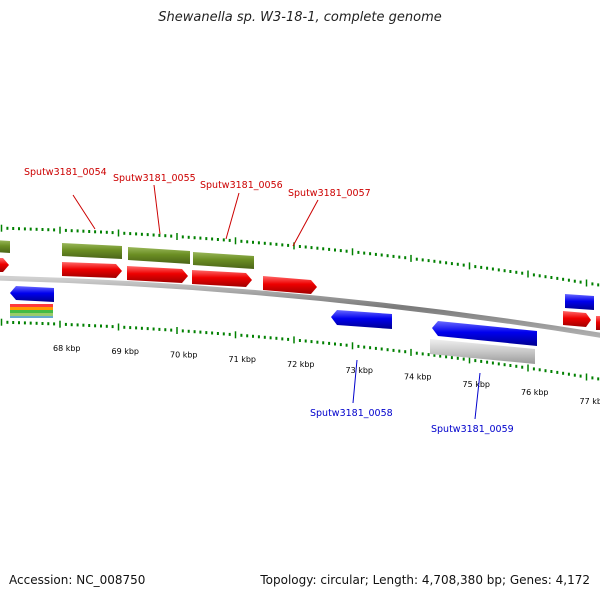 The width and height of the screenshot is (600, 600). Describe the element at coordinates (301, 364) in the screenshot. I see `scale-tick-label: 72 kbp` at that location.